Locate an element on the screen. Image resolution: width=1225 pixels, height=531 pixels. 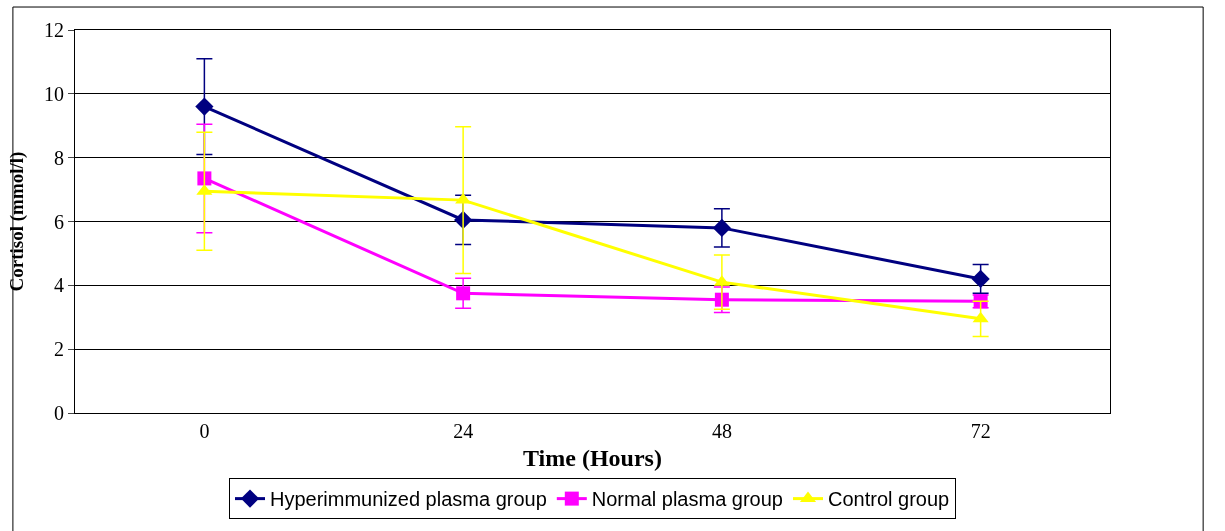
legend-label: Normal plasma group is located at coordinates (687, 499).